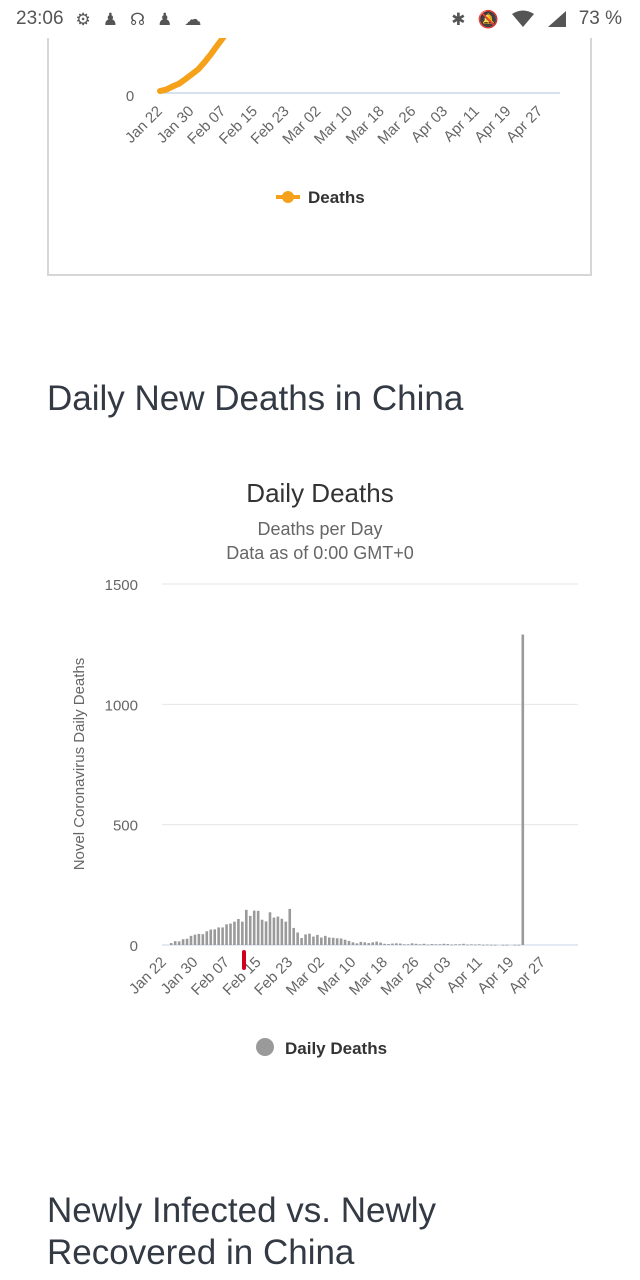  What do you see at coordinates (320, 197) in the screenshot?
I see `legend: Deaths` at bounding box center [320, 197].